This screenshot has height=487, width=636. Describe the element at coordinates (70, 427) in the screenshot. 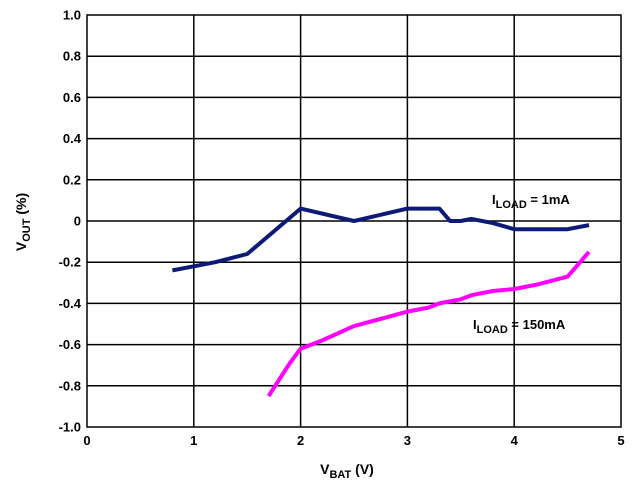

I see `y-tick-label: -1.0` at that location.